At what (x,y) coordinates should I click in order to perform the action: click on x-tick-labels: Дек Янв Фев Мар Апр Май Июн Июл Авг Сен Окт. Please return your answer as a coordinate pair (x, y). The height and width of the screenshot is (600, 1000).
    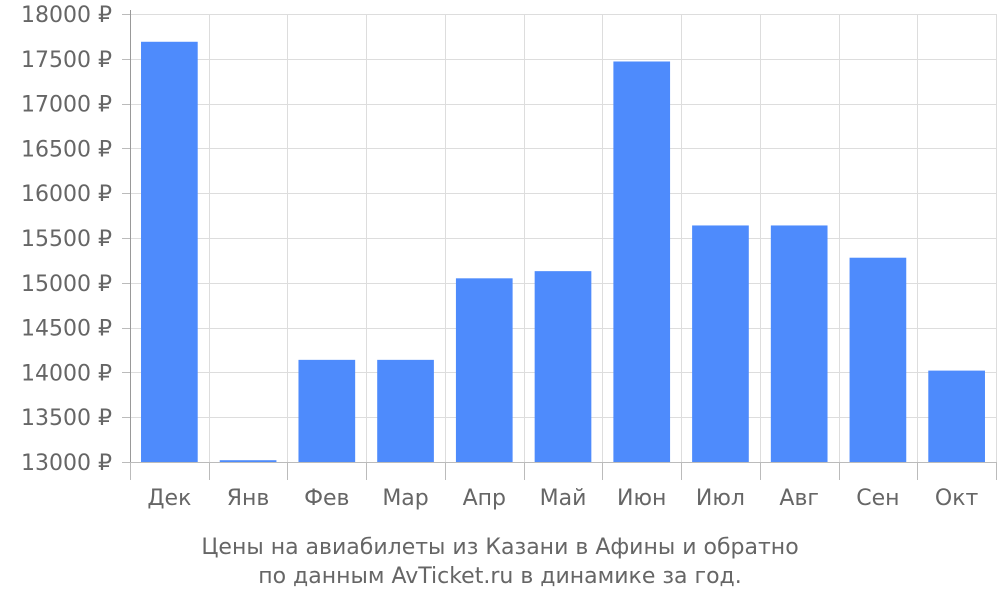
    Looking at the image, I should click on (562, 498).